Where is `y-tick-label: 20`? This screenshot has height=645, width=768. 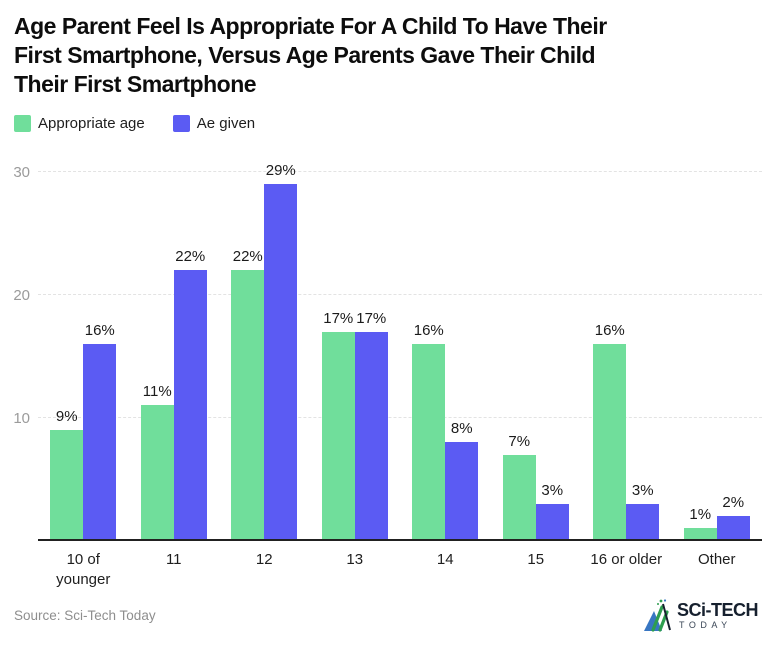
y-tick-label: 20 is located at coordinates (21, 295).